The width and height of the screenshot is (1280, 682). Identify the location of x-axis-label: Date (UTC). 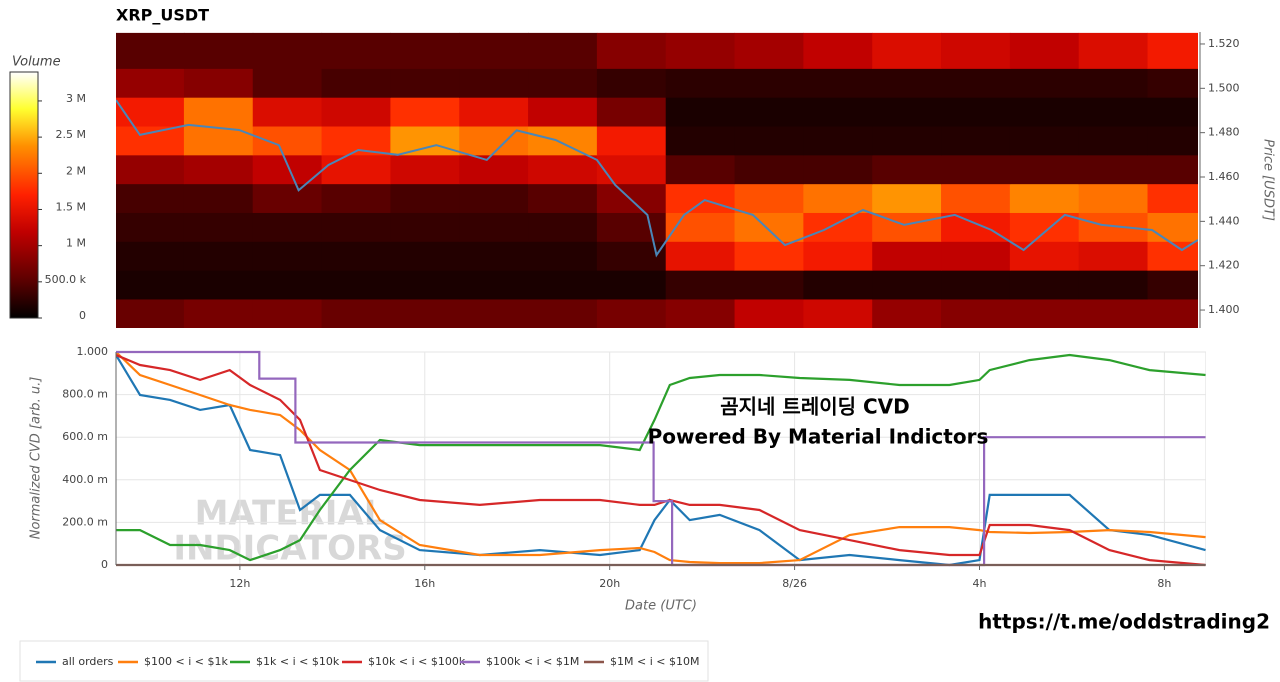
(661, 606).